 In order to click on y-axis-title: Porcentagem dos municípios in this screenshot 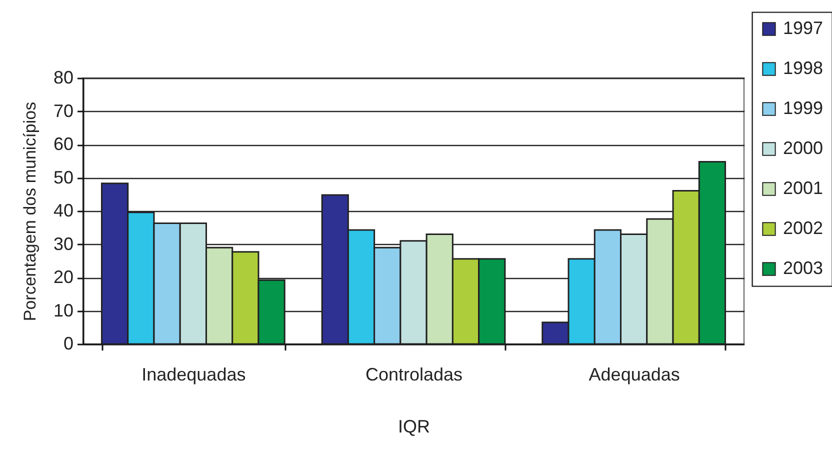, I will do `click(30, 212)`.